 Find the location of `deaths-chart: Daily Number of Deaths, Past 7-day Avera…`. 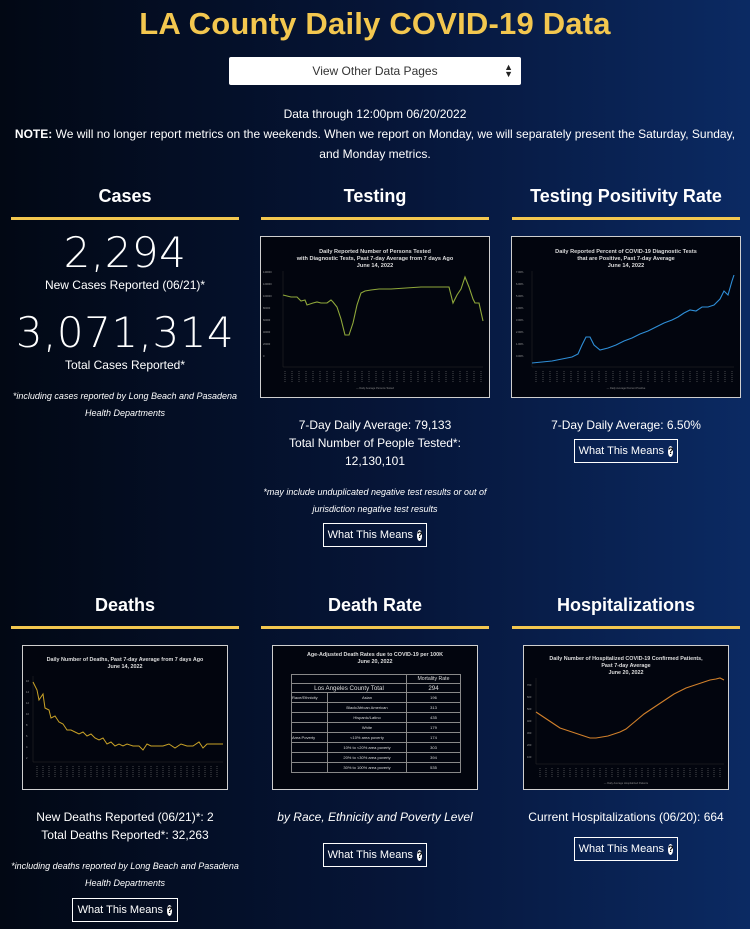

deaths-chart: Daily Number of Deaths, Past 7-day Avera… is located at coordinates (125, 717).